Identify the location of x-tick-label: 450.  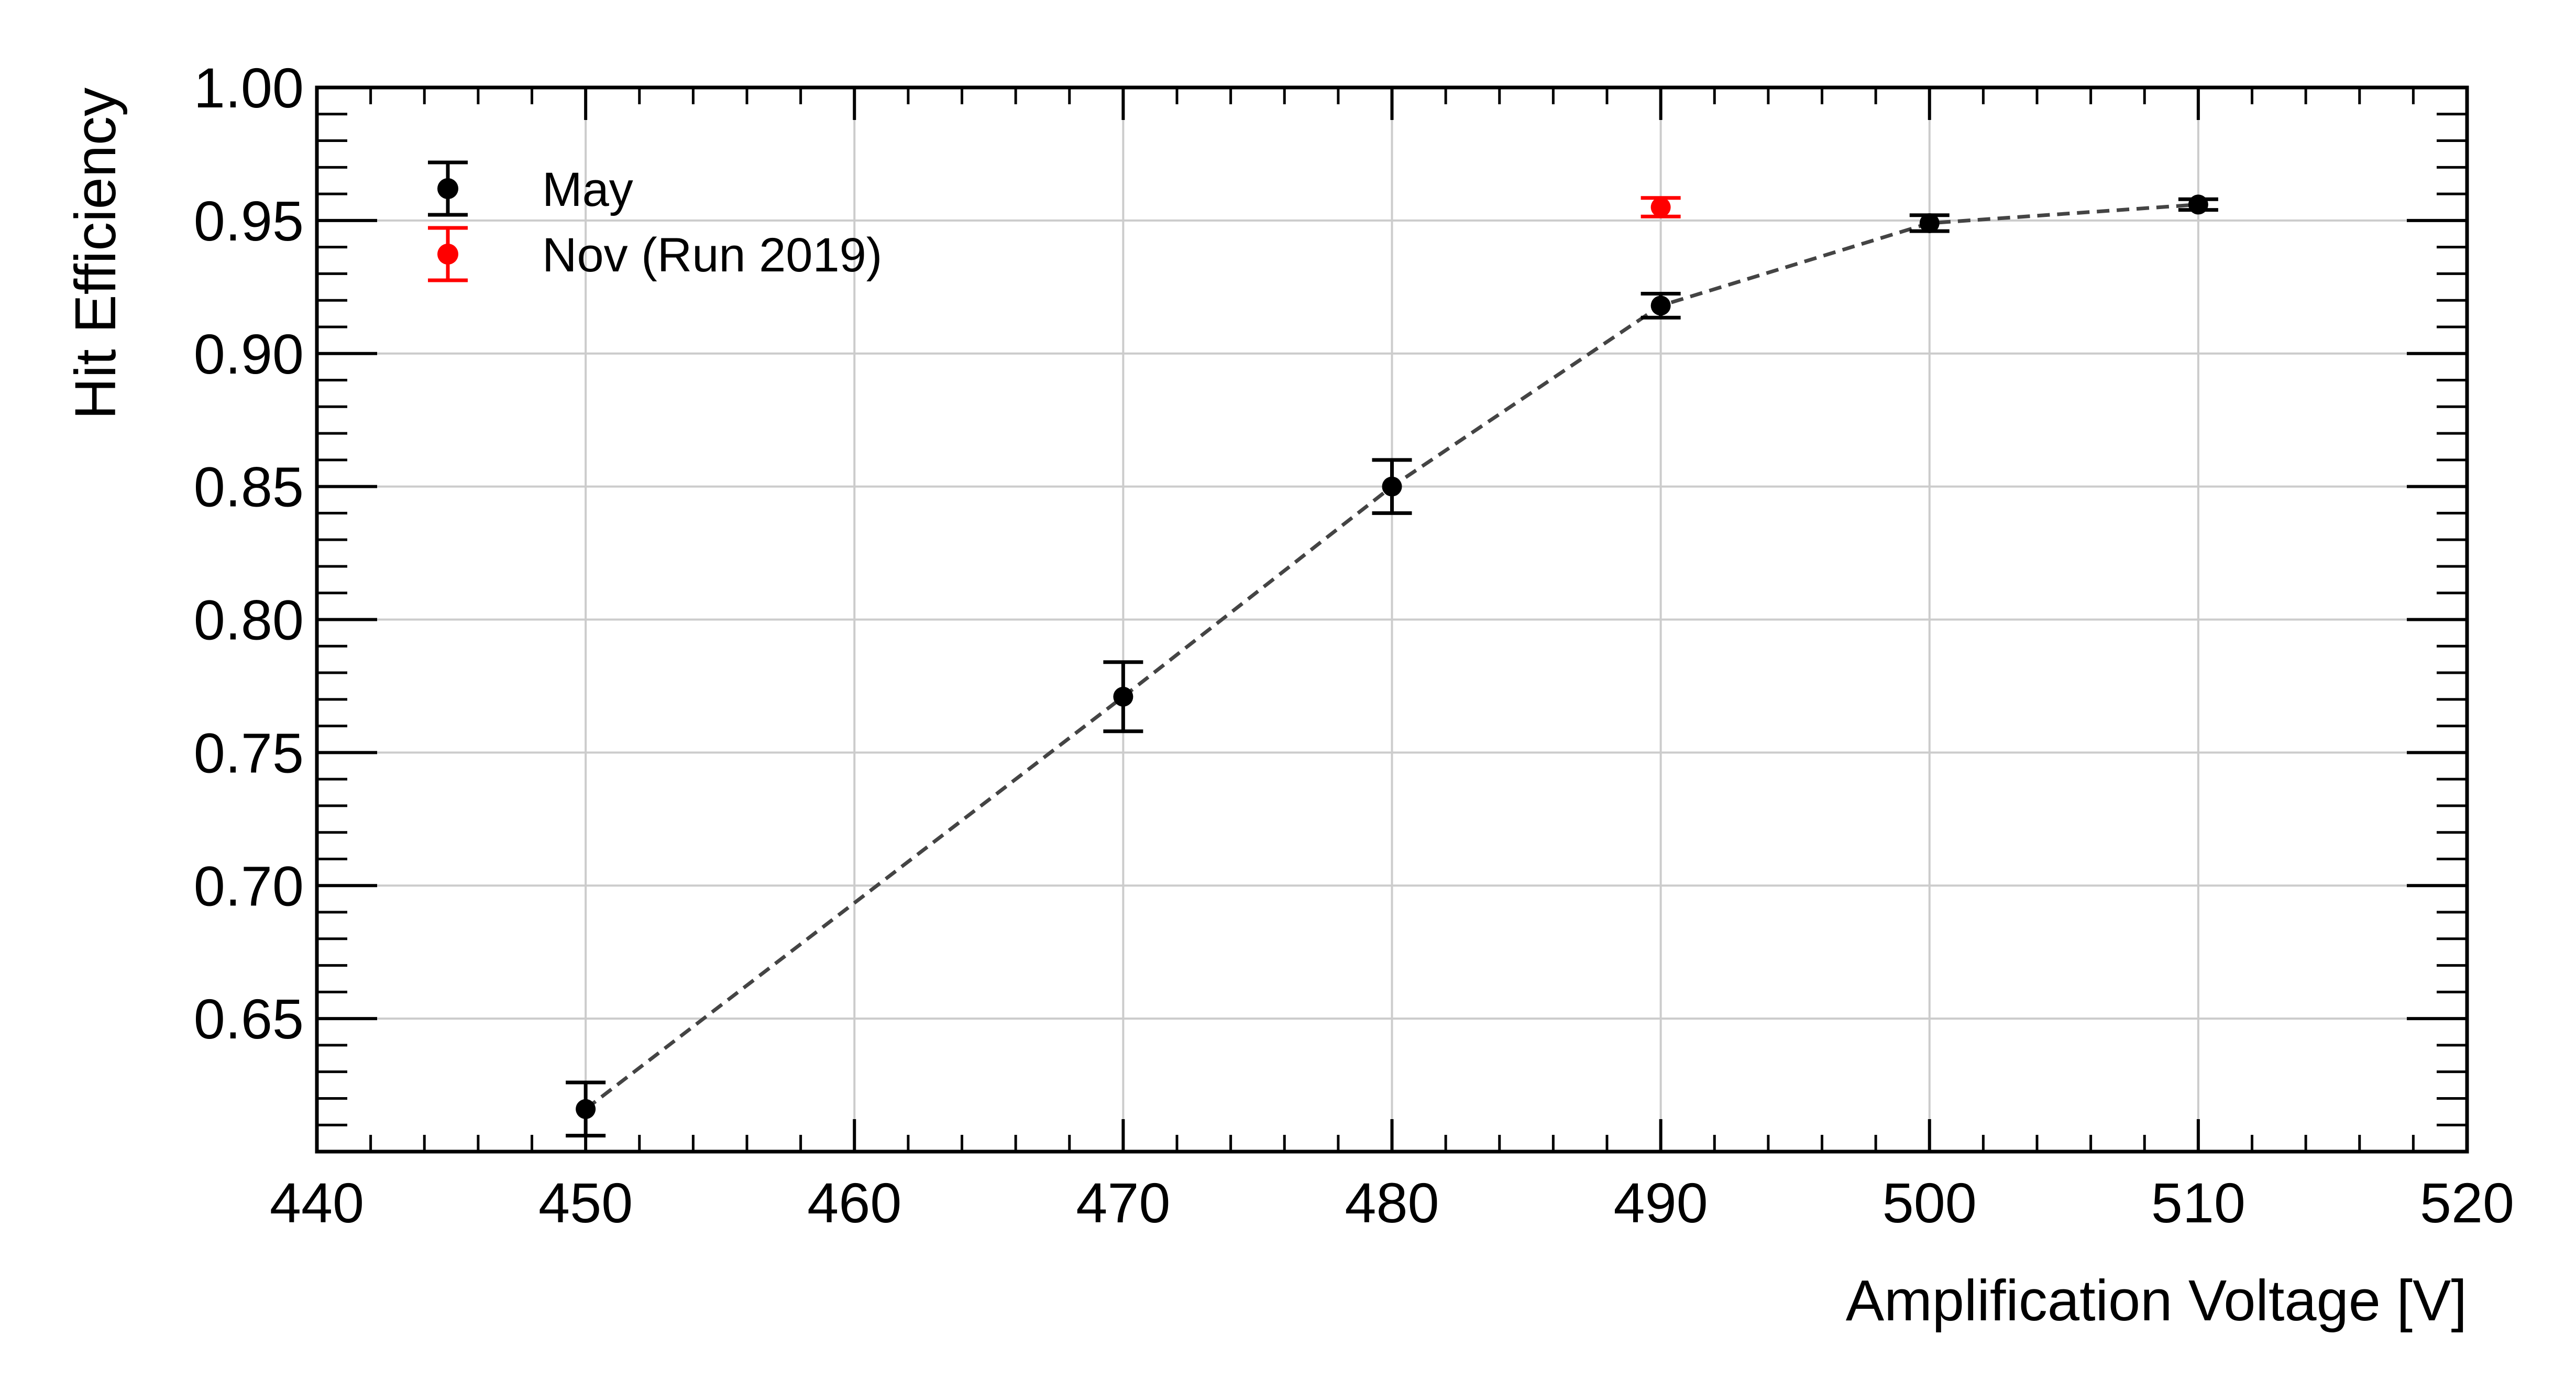
(586, 1202).